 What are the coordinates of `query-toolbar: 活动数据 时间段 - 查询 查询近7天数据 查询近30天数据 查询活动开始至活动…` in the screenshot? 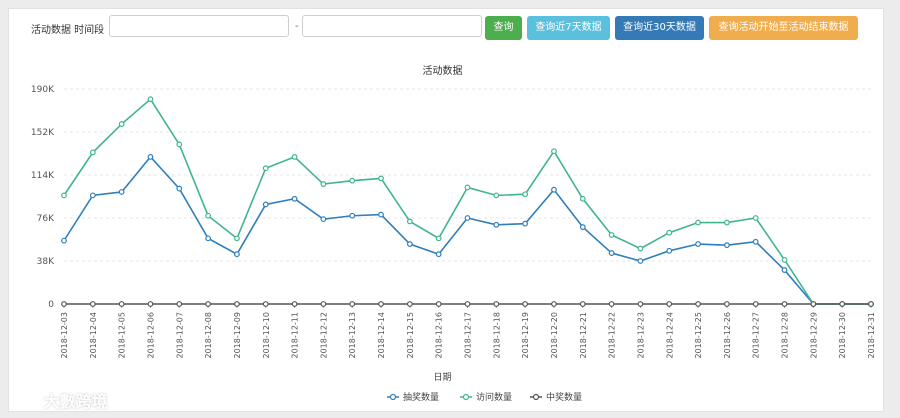 It's located at (446, 28).